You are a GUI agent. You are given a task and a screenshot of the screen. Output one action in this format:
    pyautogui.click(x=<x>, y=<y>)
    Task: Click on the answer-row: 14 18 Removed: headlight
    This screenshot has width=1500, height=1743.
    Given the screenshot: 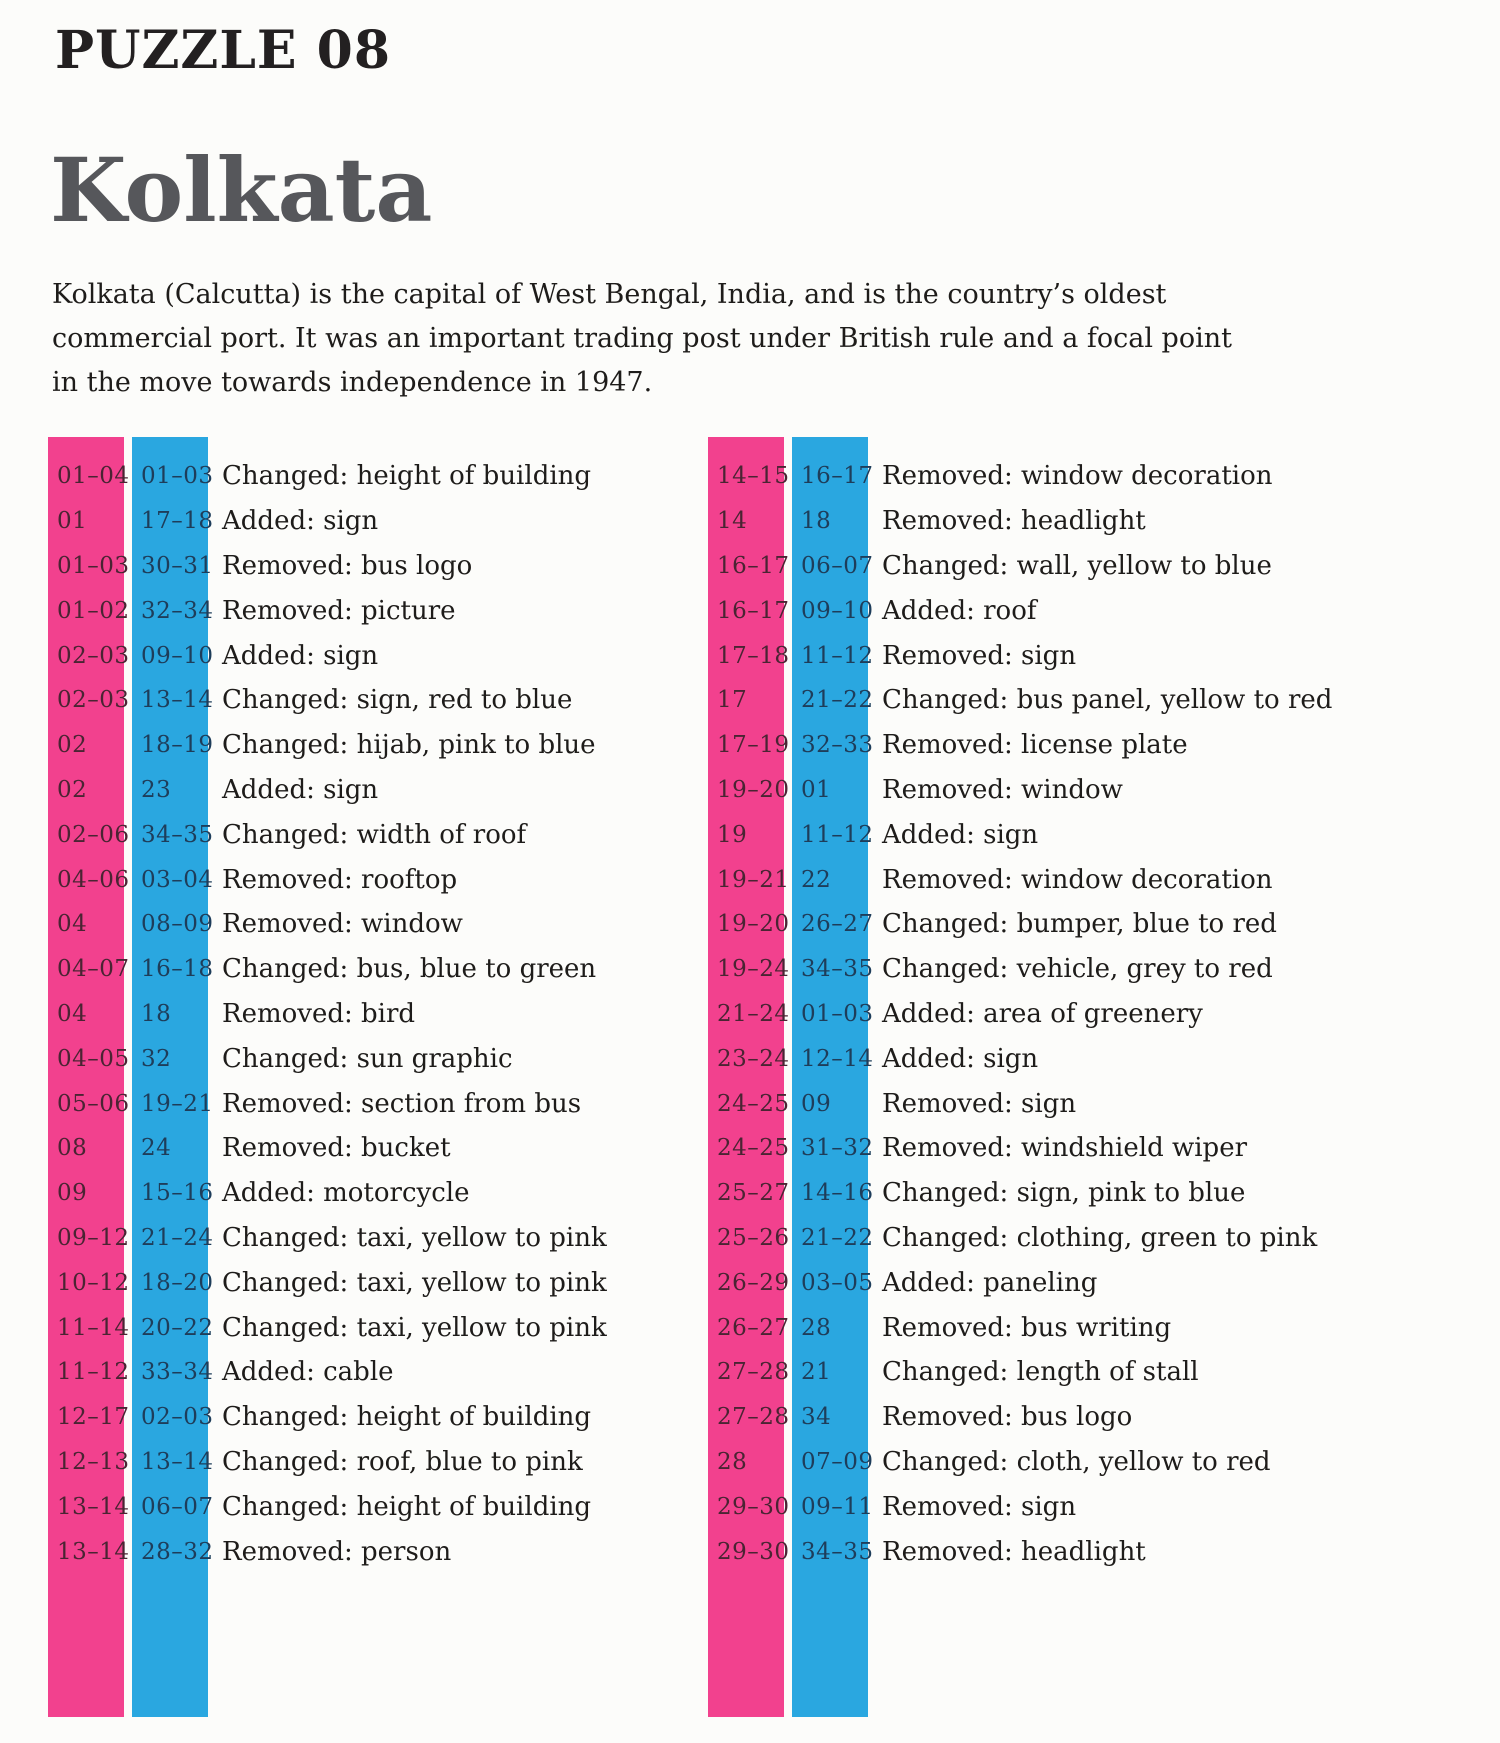 What is the action you would take?
    pyautogui.click(x=1028, y=521)
    